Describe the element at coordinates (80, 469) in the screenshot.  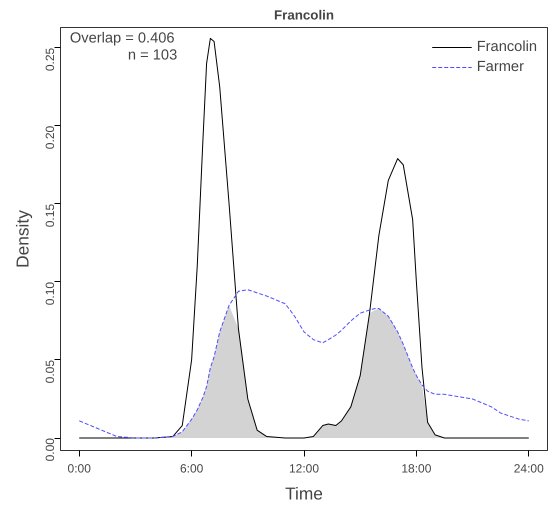
I see `x-tick-label: 0:00` at that location.